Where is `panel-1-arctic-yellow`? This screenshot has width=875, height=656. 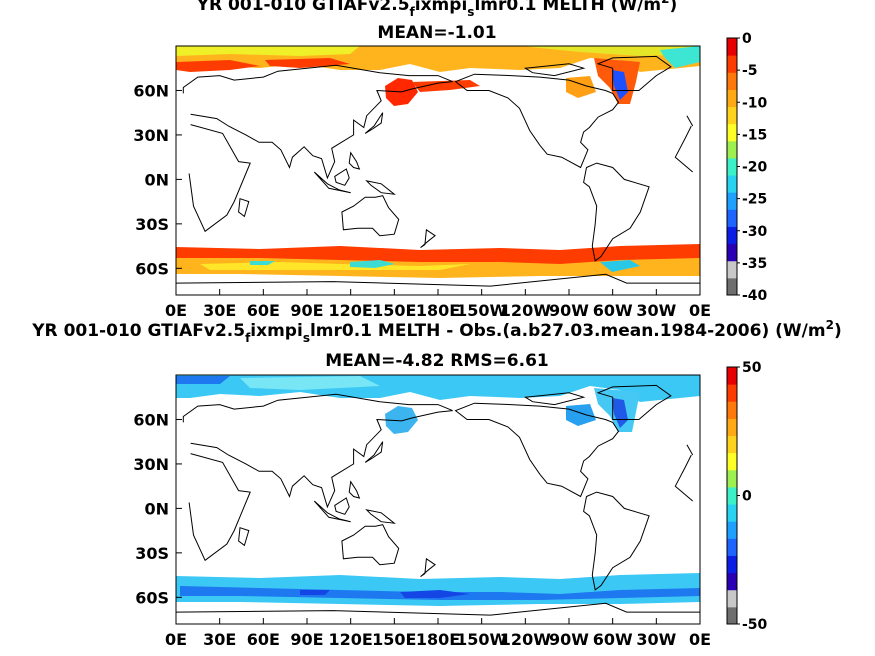
panel-1-arctic-yellow is located at coordinates (268, 51).